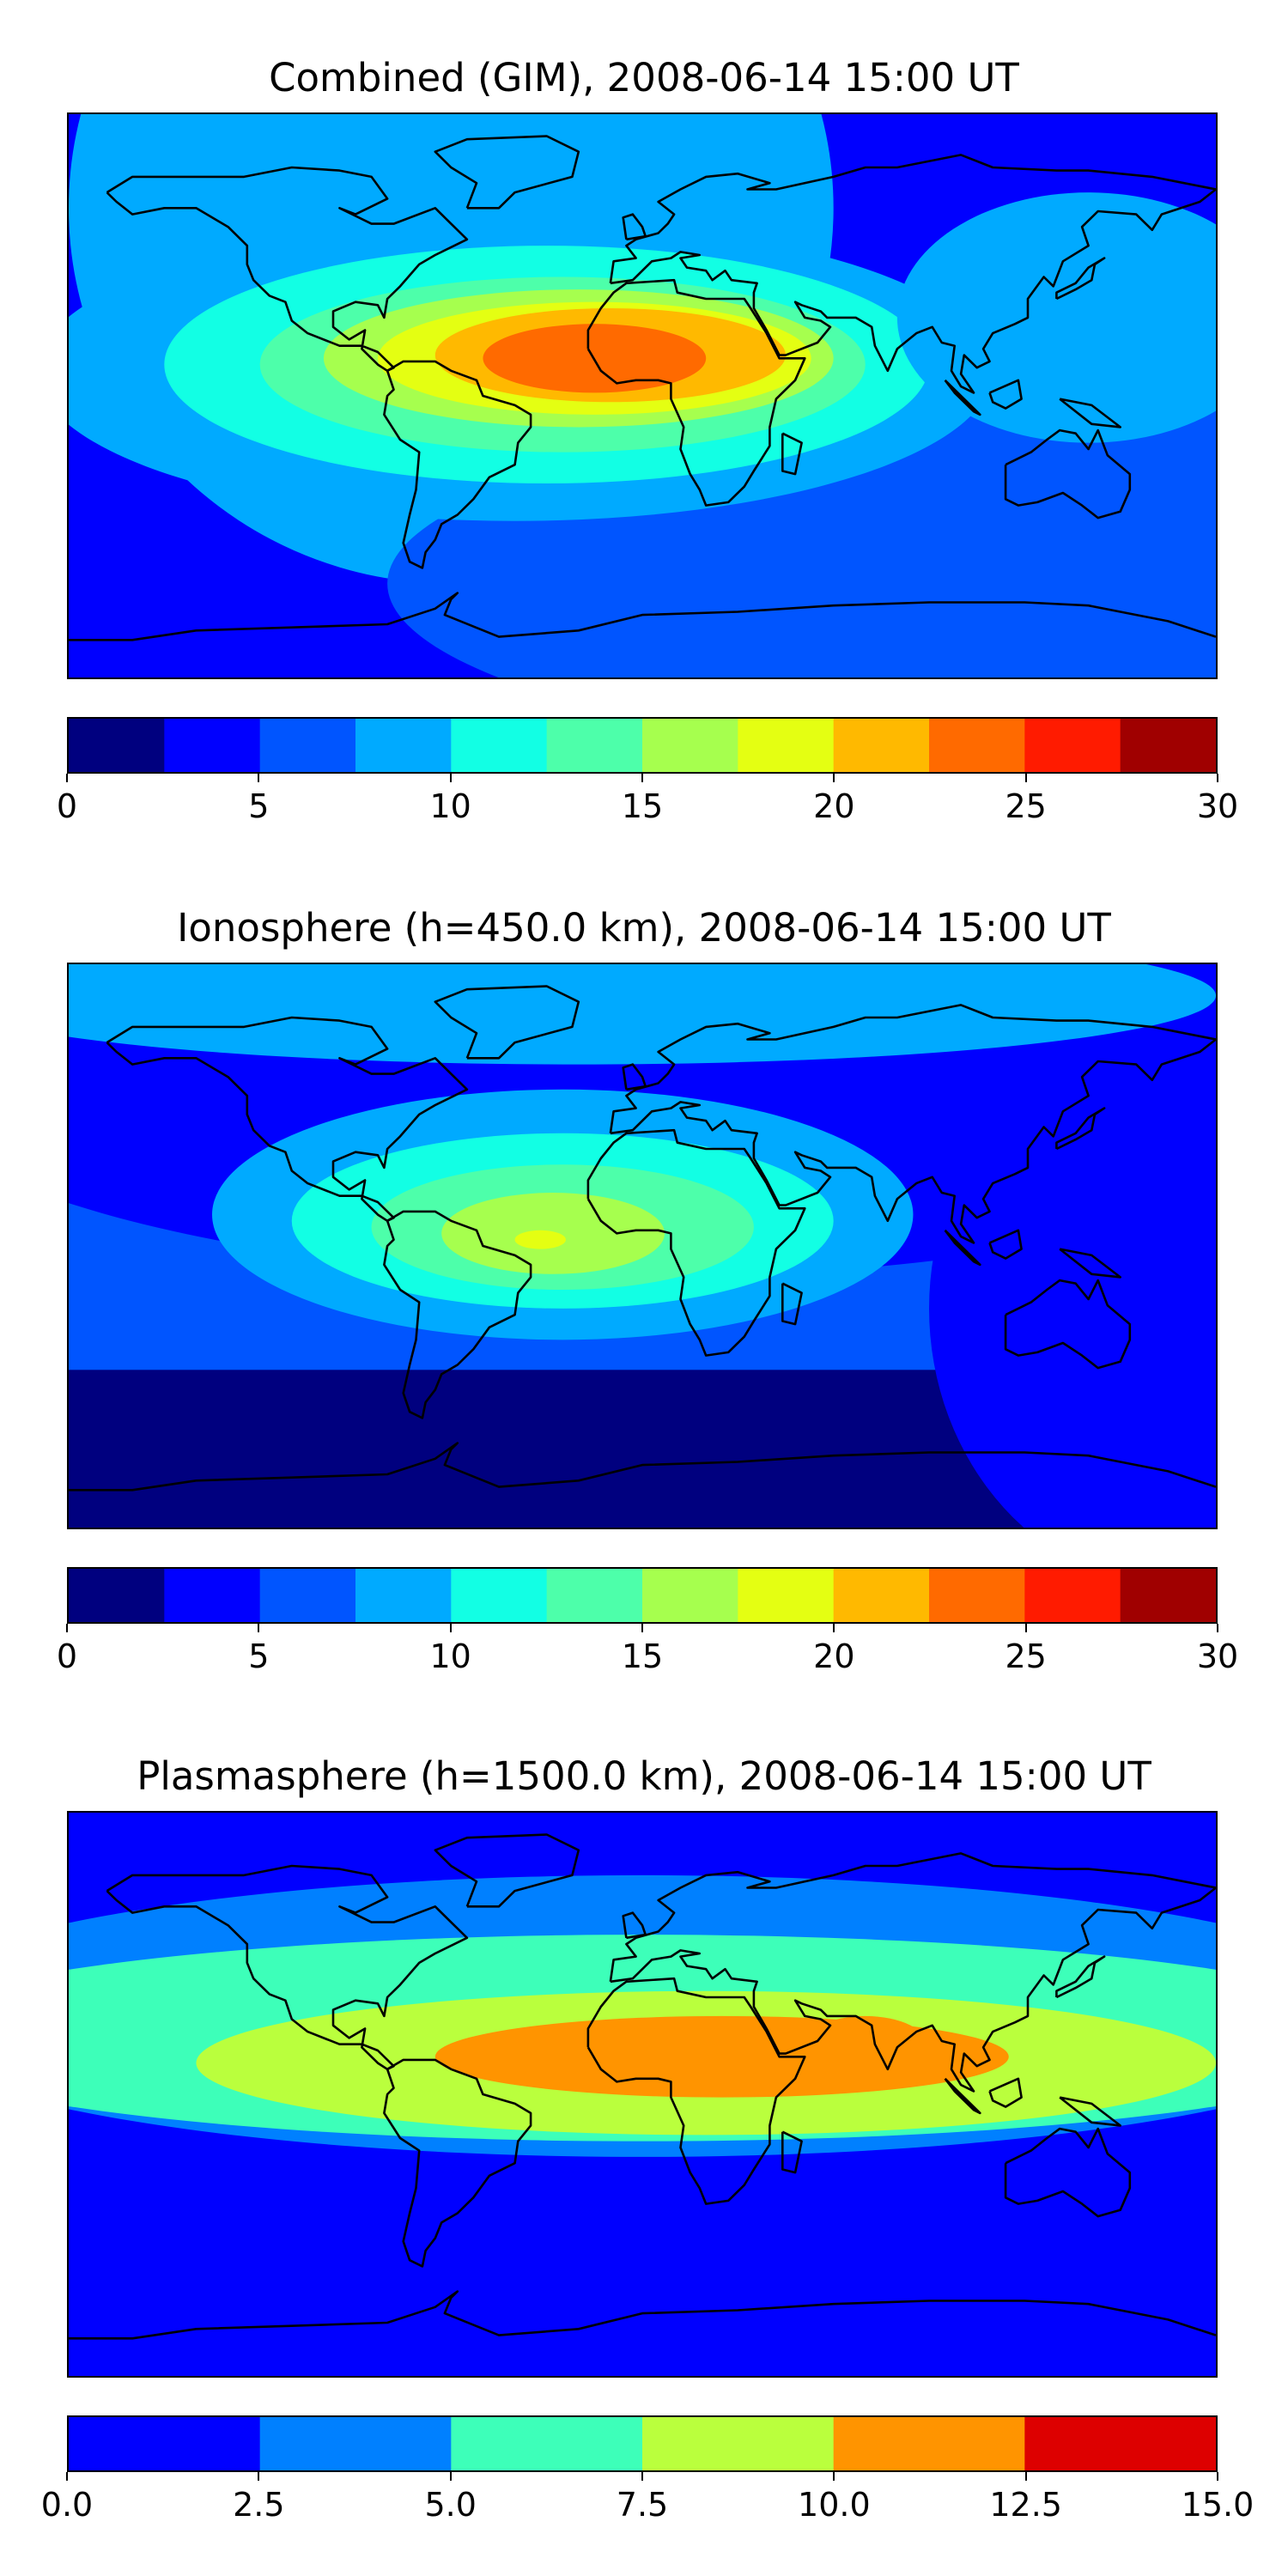 This screenshot has width=1288, height=2576. I want to click on colorbar-tick-label: 5, so click(259, 1656).